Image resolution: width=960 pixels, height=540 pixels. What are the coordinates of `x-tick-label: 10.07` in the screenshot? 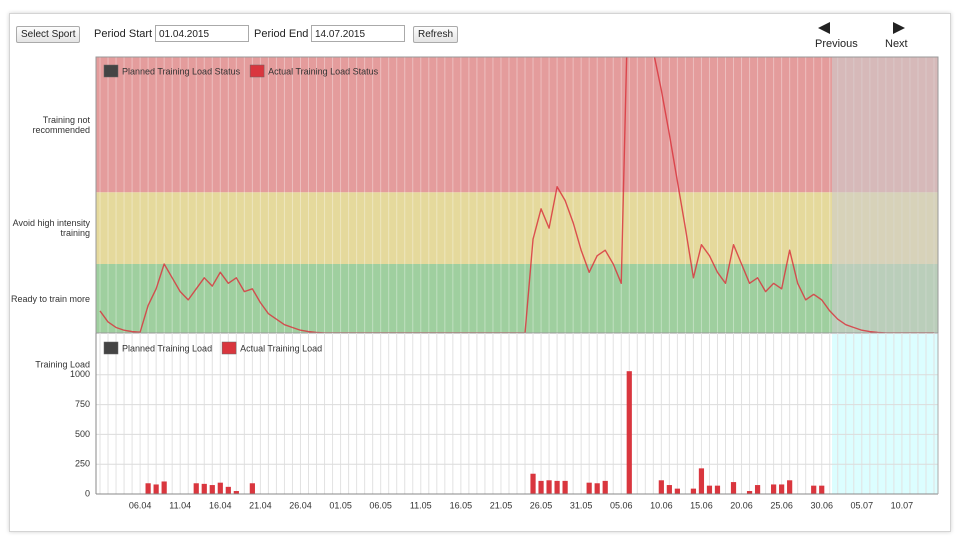 It's located at (902, 505).